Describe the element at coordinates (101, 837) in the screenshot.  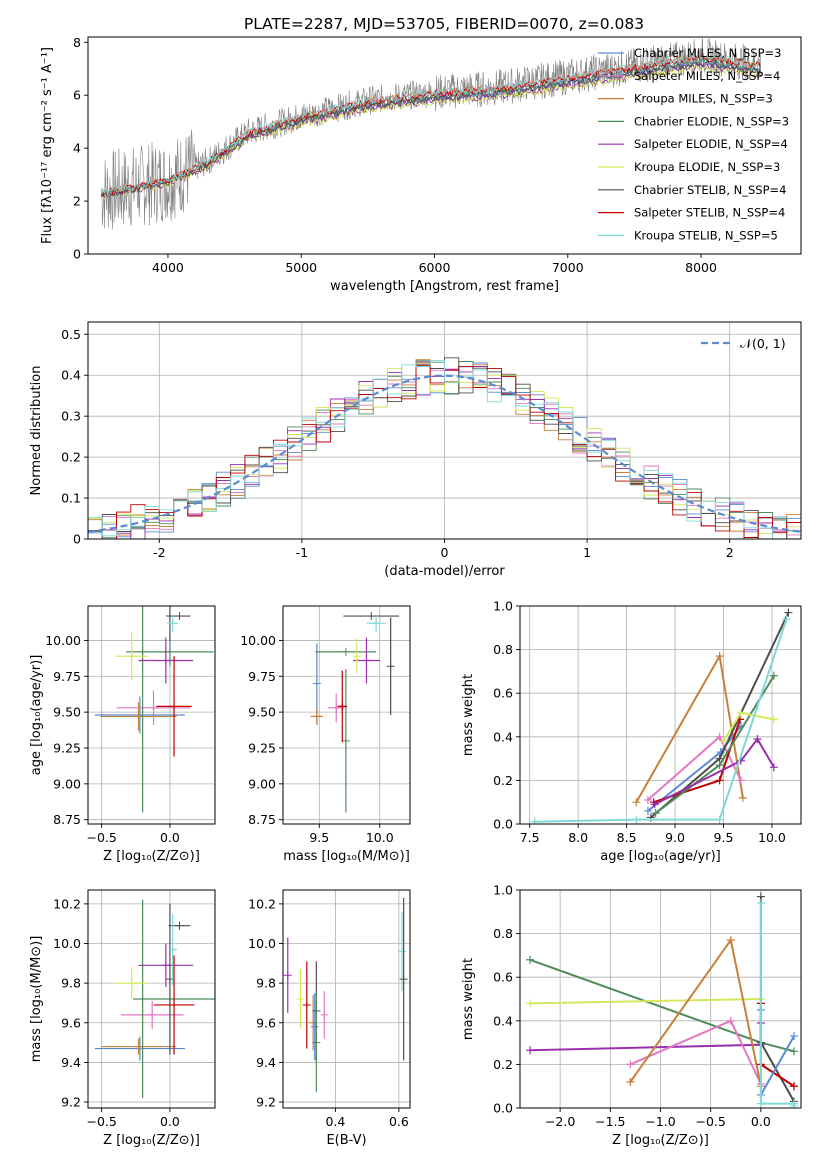
I see `x-tick-label: −0.5` at that location.